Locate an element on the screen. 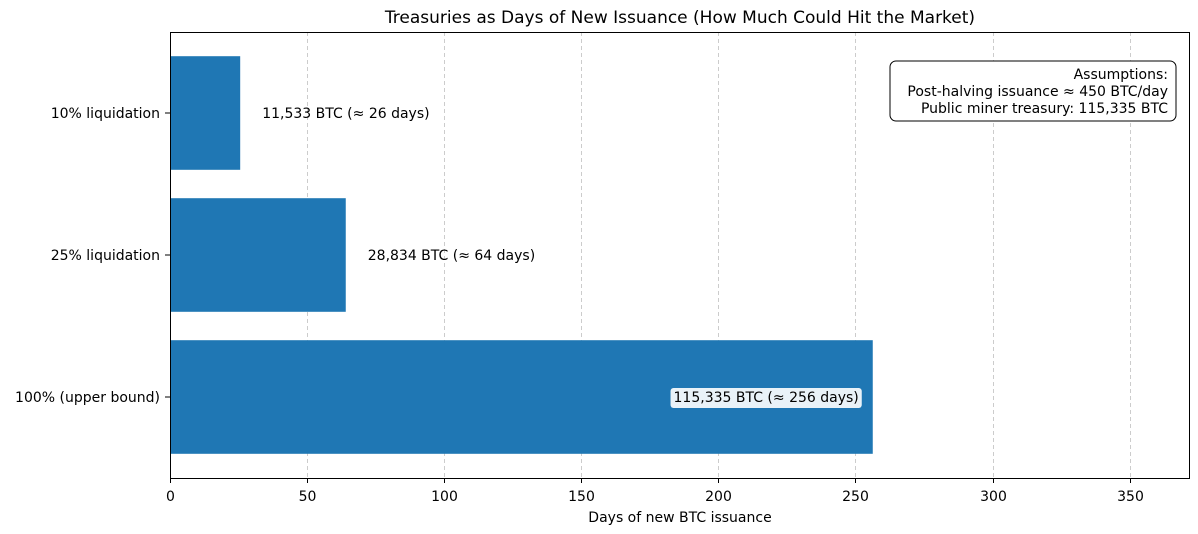 This screenshot has height=534, width=1198. bar-data-label: 115,335 BTC (≈ 256 days) is located at coordinates (766, 398).